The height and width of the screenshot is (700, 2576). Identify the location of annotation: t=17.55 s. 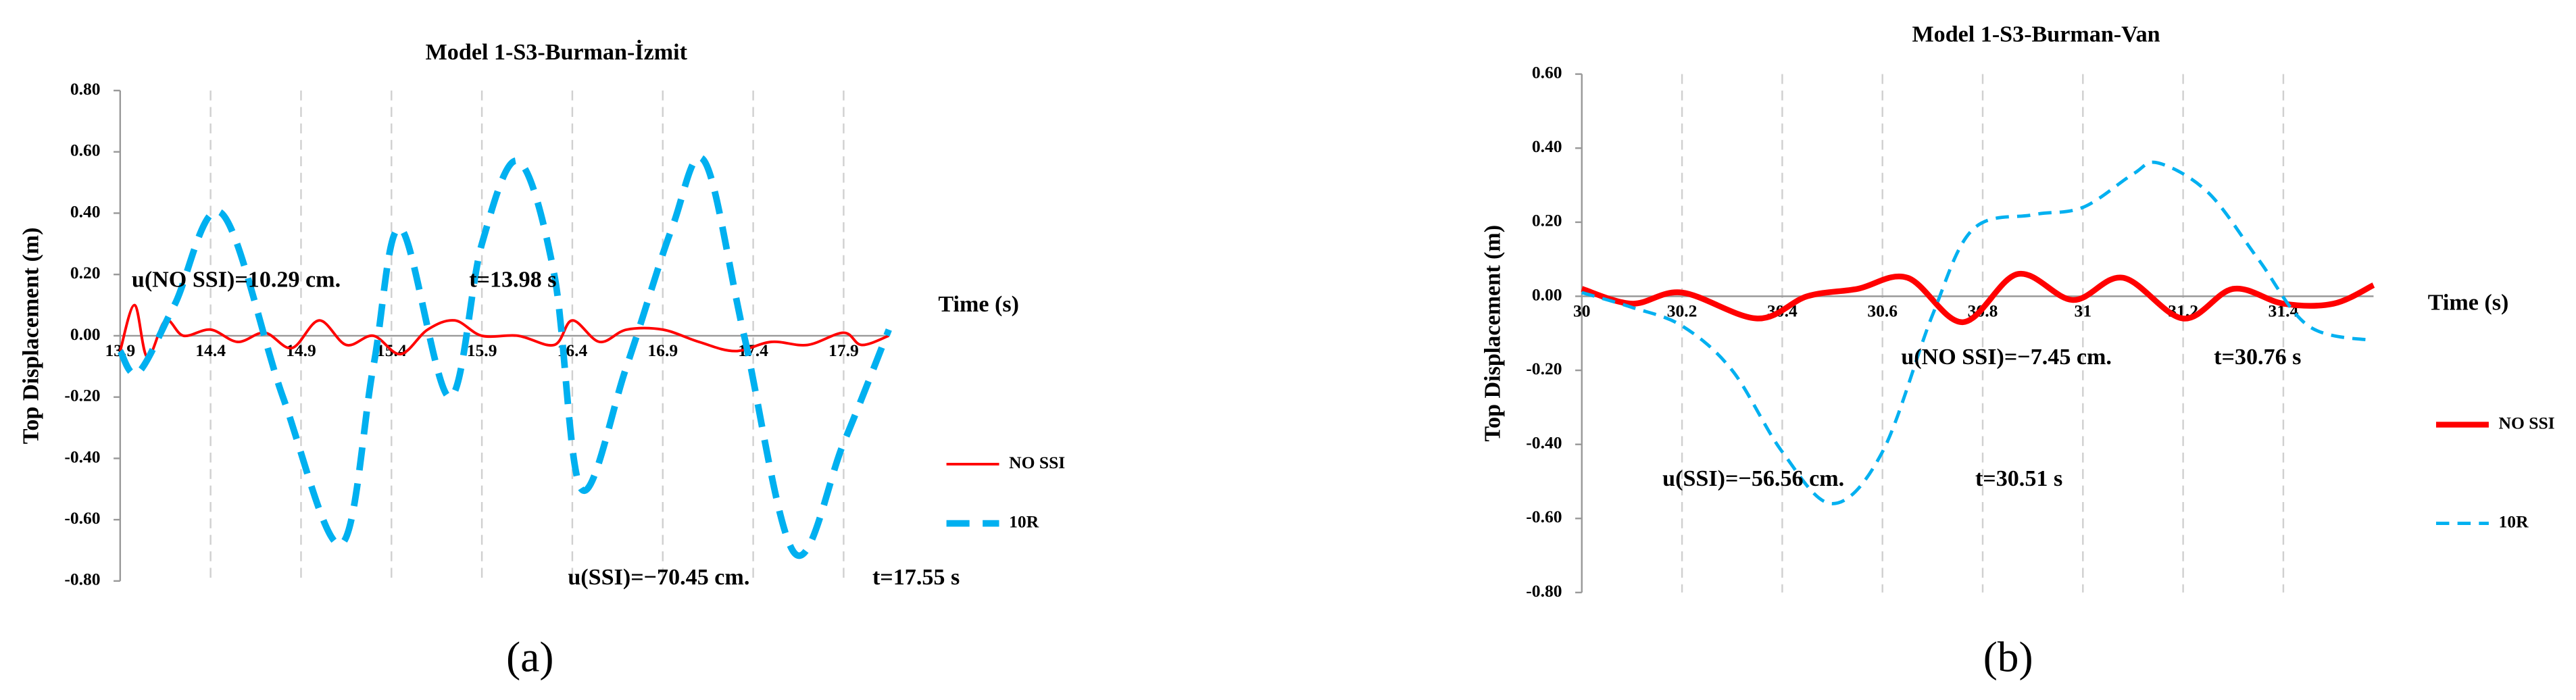
(916, 577).